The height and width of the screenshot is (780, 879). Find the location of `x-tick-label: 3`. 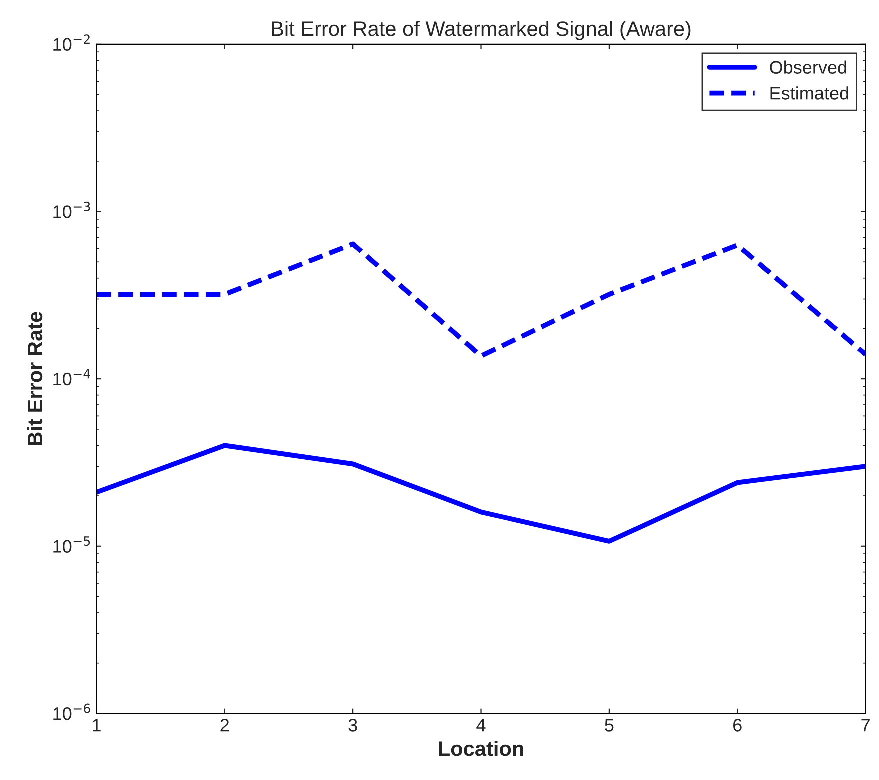

x-tick-label: 3 is located at coordinates (353, 725).